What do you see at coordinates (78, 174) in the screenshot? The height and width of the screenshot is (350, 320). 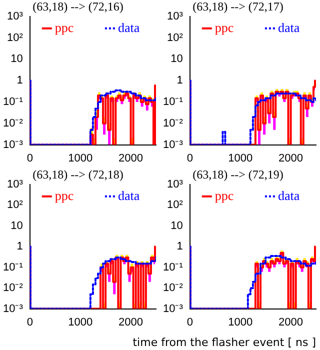 I see `chart-title: (63,18) --> (72,18)` at bounding box center [78, 174].